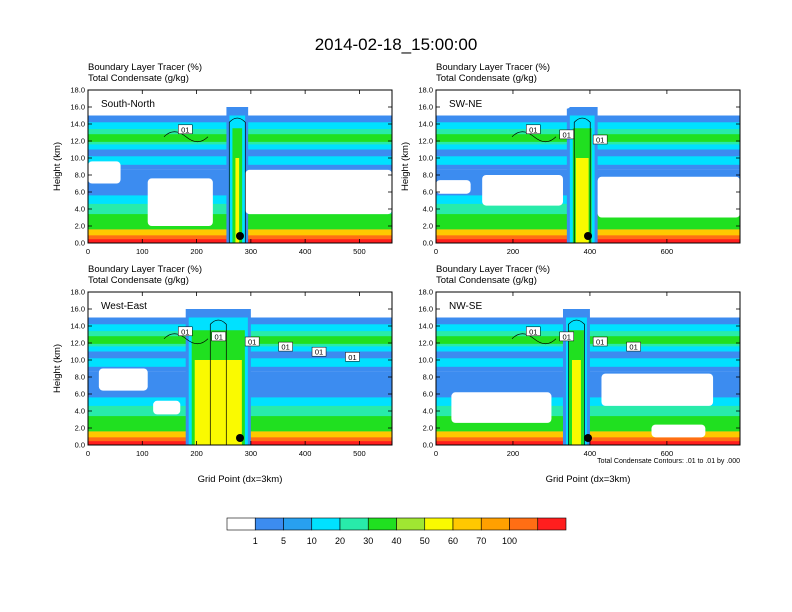 The image size is (792, 612). I want to click on location-marker, so click(240, 236).